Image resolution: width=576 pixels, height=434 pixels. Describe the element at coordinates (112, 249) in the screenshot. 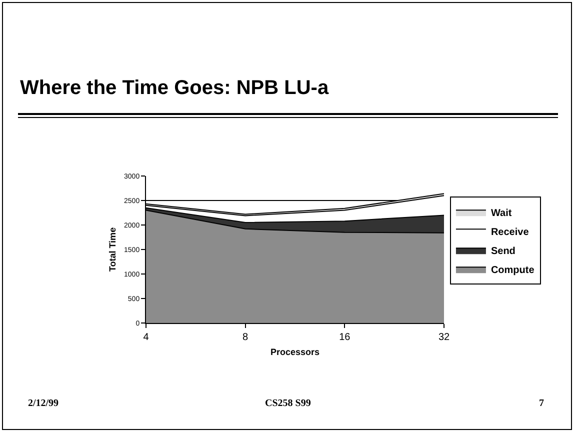

I see `y-axis-title: Total Time` at that location.